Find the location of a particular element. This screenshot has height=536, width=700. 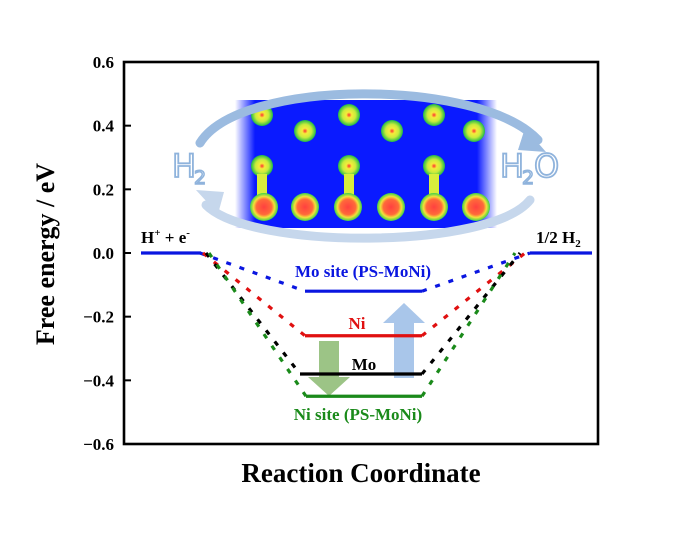

inset-right-label: H 2 O is located at coordinates (529, 168).